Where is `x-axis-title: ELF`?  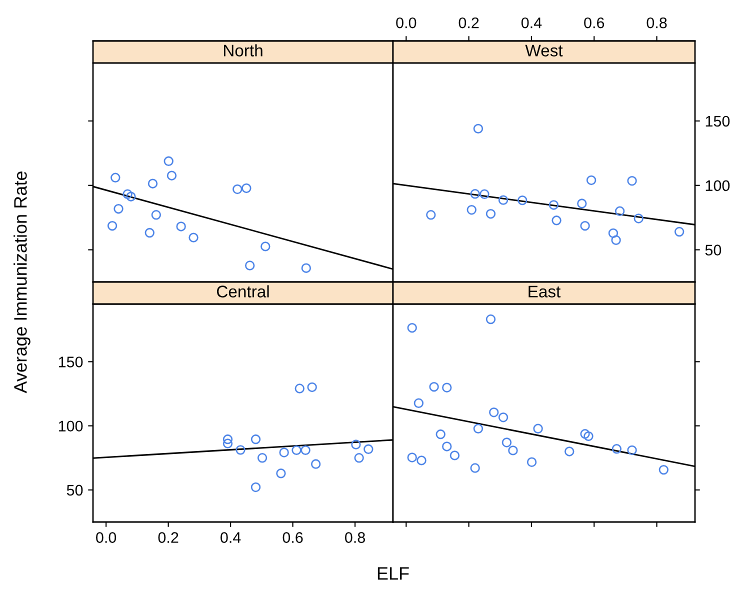 x-axis-title: ELF is located at coordinates (393, 573).